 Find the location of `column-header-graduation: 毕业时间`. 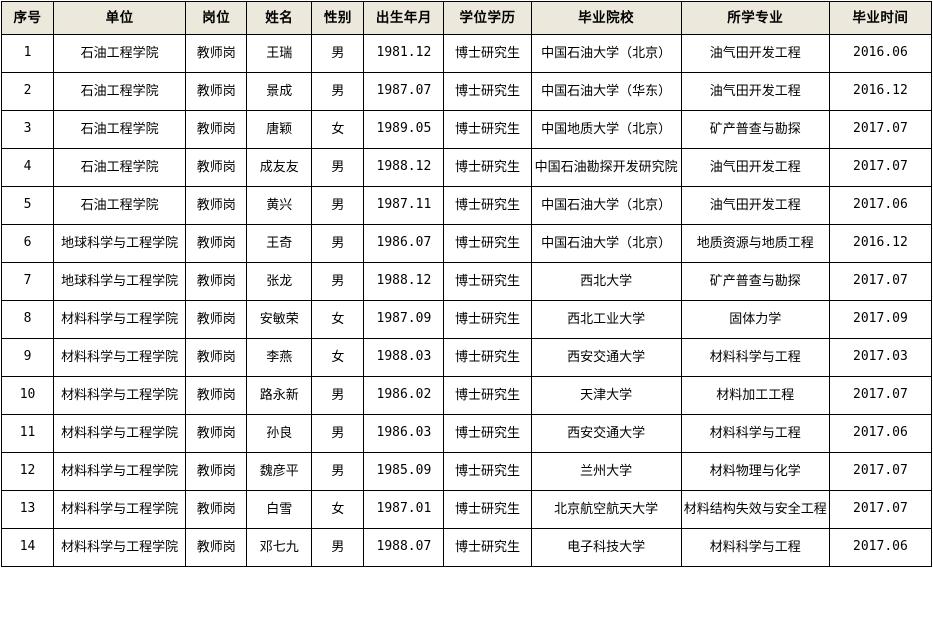

column-header-graduation: 毕业时间 is located at coordinates (880, 18).